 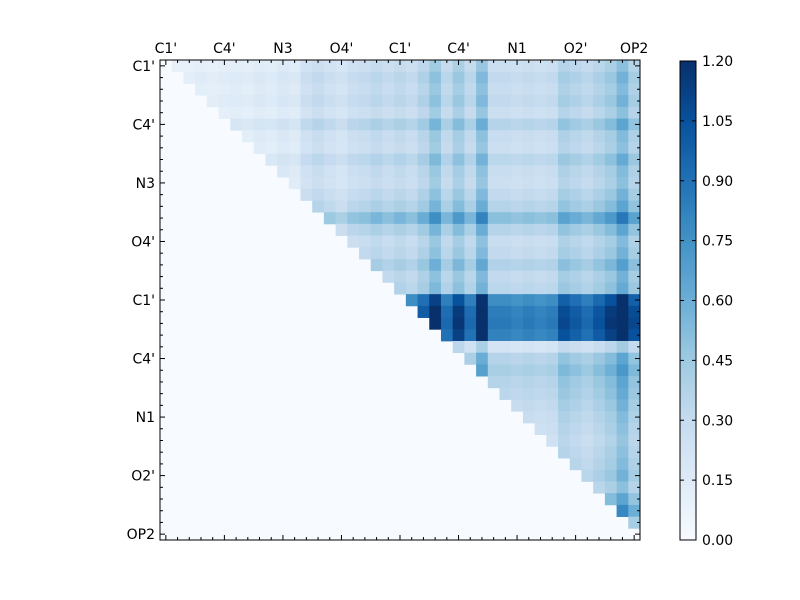 What do you see at coordinates (717, 242) in the screenshot?
I see `colorbar-tick-label: 0.75` at bounding box center [717, 242].